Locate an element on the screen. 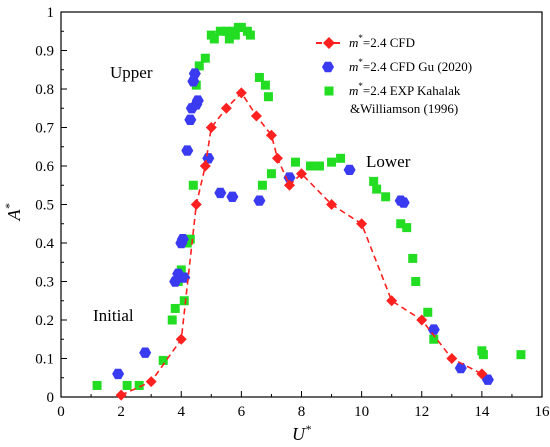 This screenshot has width=550, height=447. y-tick-label: 0.5 is located at coordinates (44, 206).